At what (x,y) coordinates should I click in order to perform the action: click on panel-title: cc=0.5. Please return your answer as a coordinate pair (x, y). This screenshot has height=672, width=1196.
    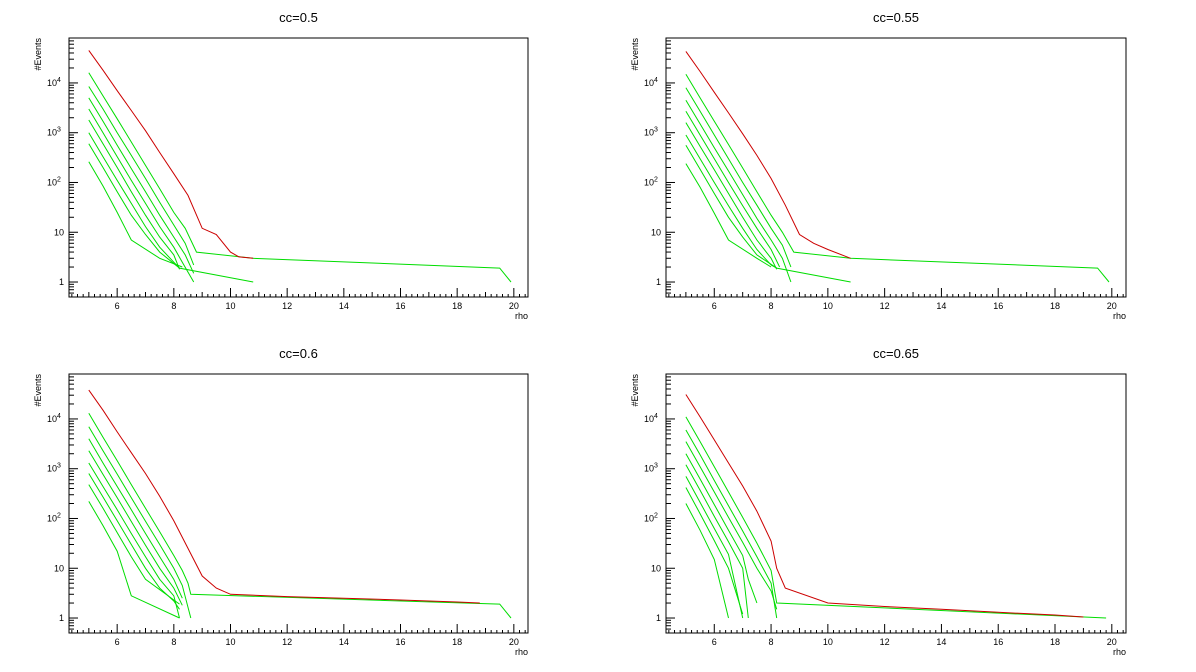
    Looking at the image, I should click on (298, 17).